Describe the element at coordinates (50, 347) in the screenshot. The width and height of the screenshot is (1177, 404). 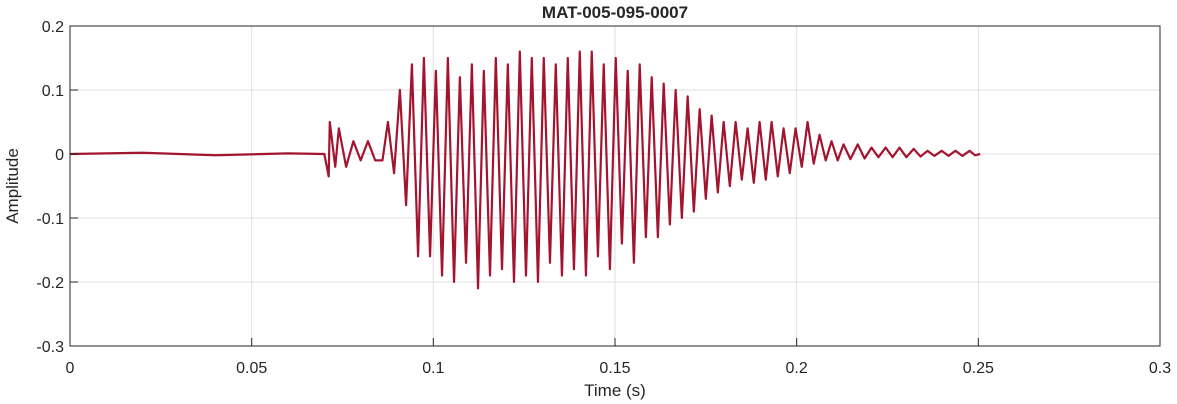
I see `y-tick-label: -0.3` at that location.